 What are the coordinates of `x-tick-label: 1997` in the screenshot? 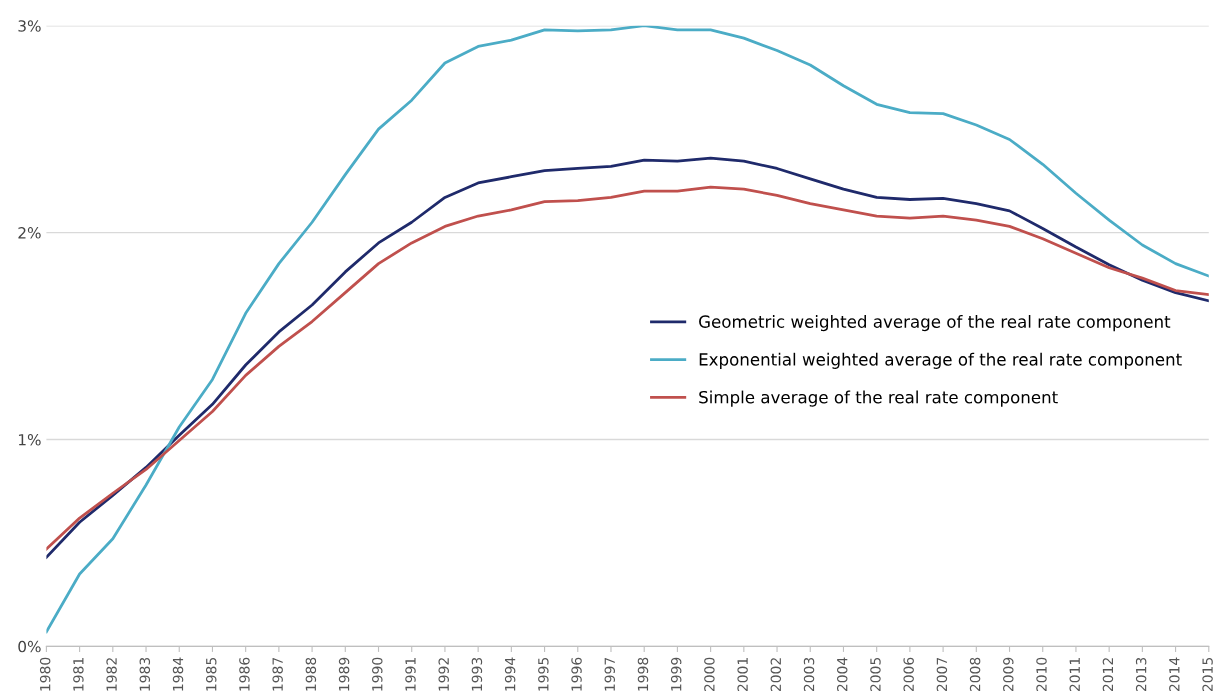 It's located at (610, 674).